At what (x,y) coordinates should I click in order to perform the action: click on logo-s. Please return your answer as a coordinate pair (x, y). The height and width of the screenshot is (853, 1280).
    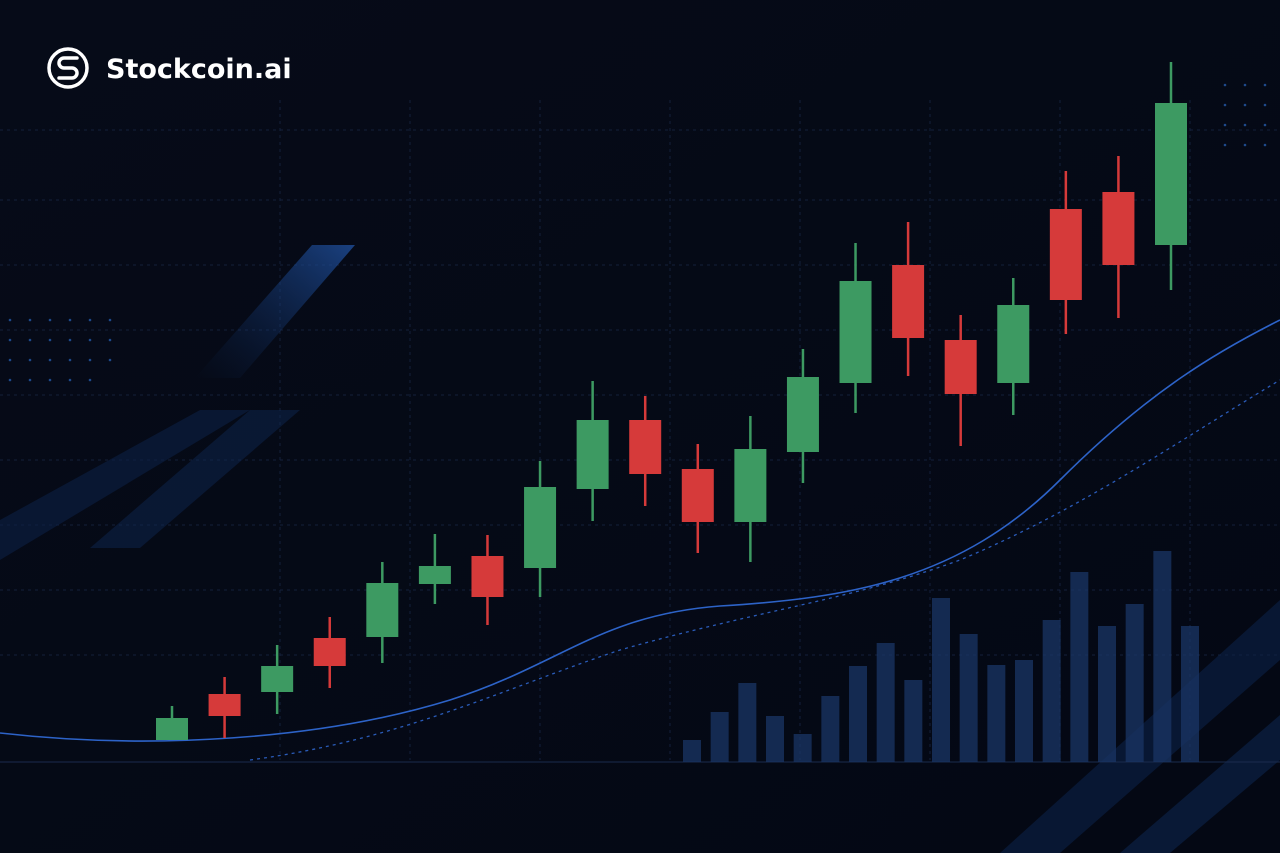
    Looking at the image, I should click on (68, 68).